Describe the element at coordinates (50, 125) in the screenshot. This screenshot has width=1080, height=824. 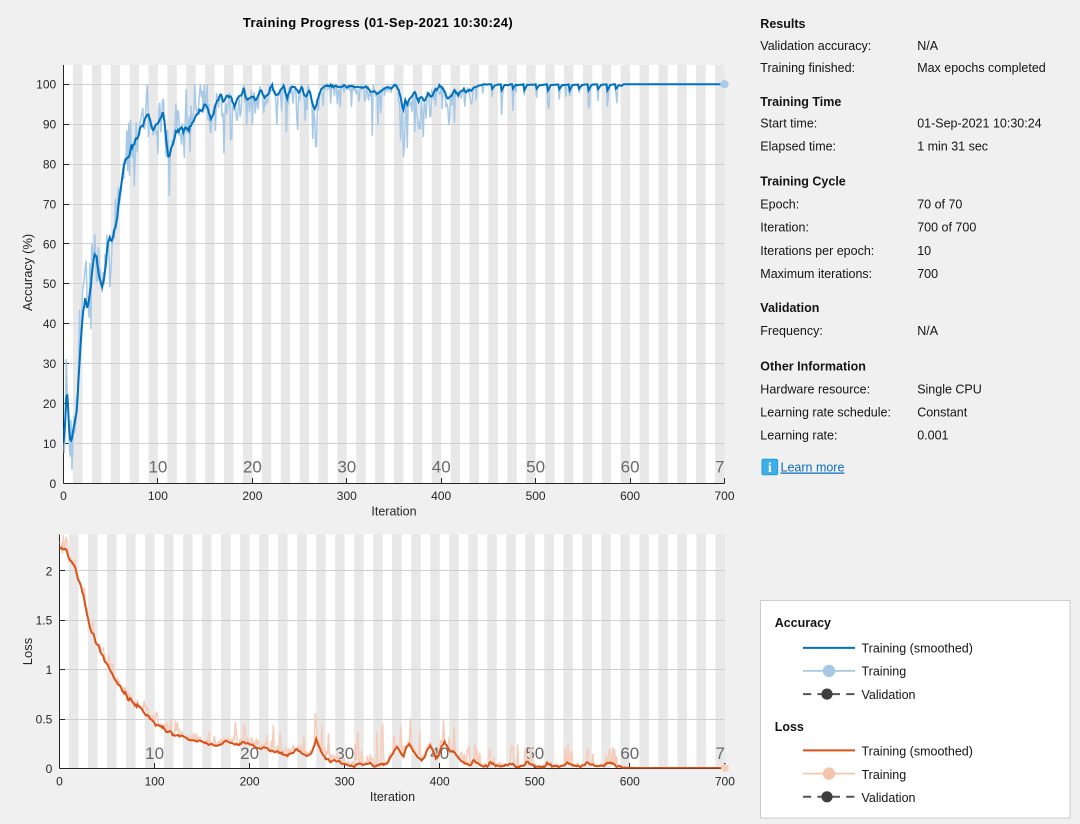
I see `svg-text: 90` at that location.